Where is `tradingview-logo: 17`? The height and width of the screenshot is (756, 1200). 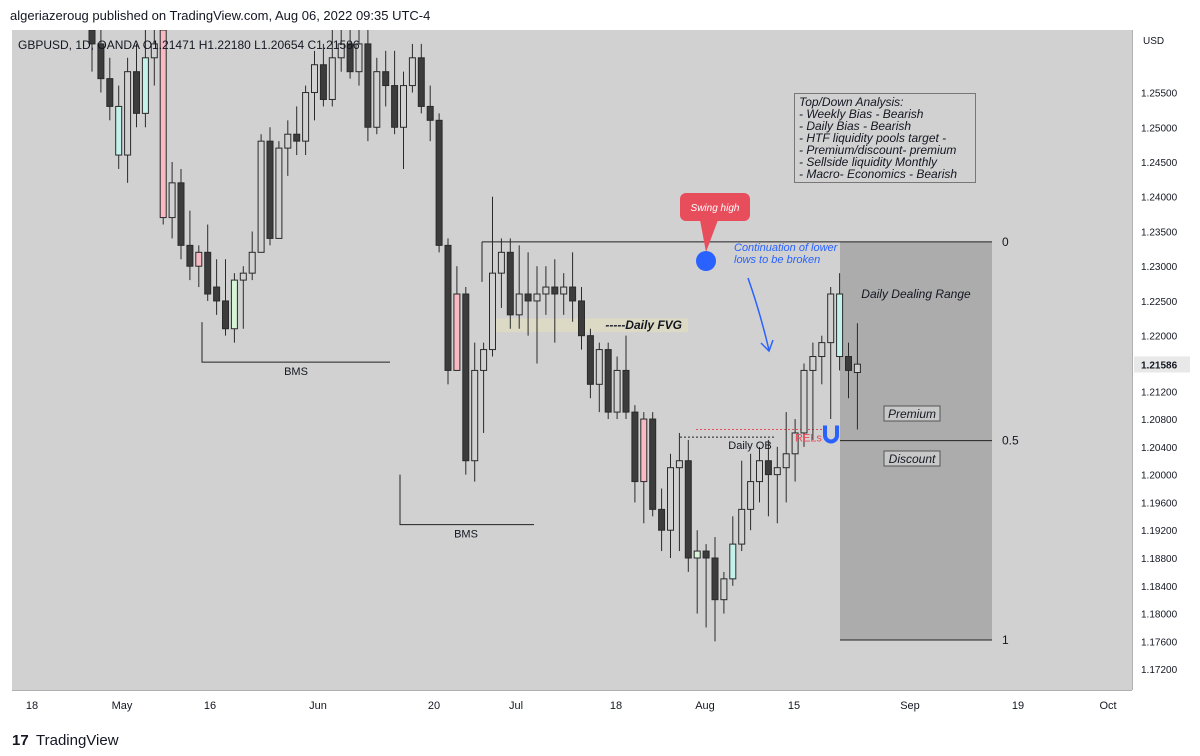
tradingview-logo: 17 is located at coordinates (20, 740).